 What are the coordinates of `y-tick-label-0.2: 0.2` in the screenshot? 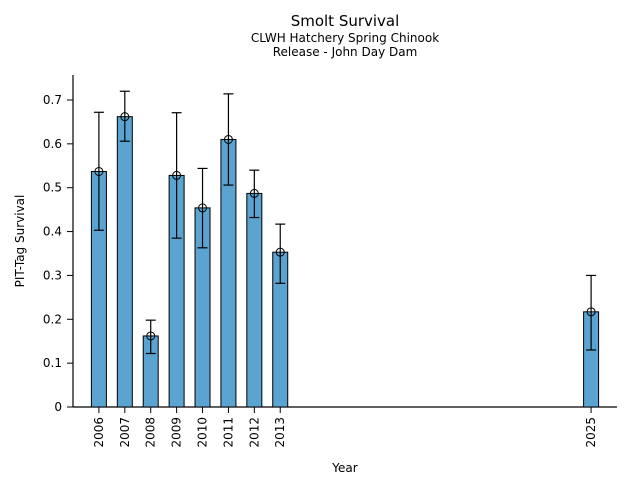 It's located at (52, 319).